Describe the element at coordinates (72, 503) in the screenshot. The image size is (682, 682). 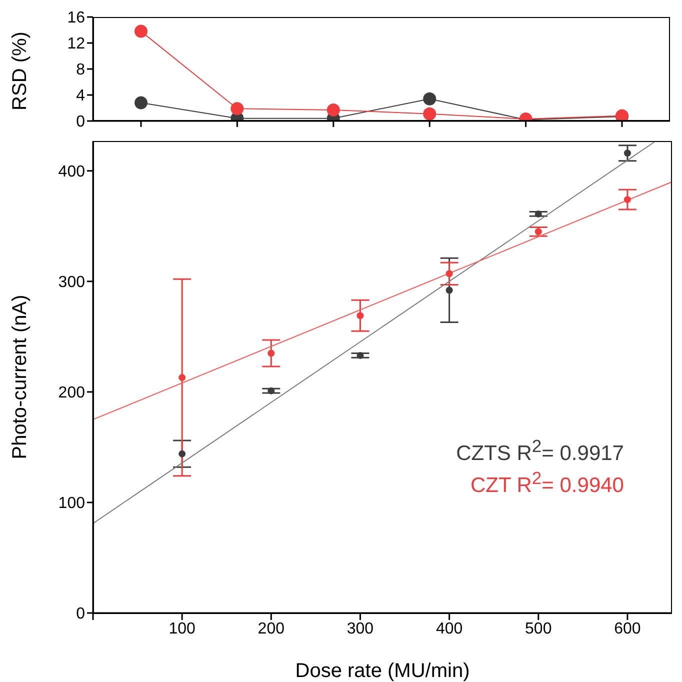
I see `y-tick-label: 100` at that location.